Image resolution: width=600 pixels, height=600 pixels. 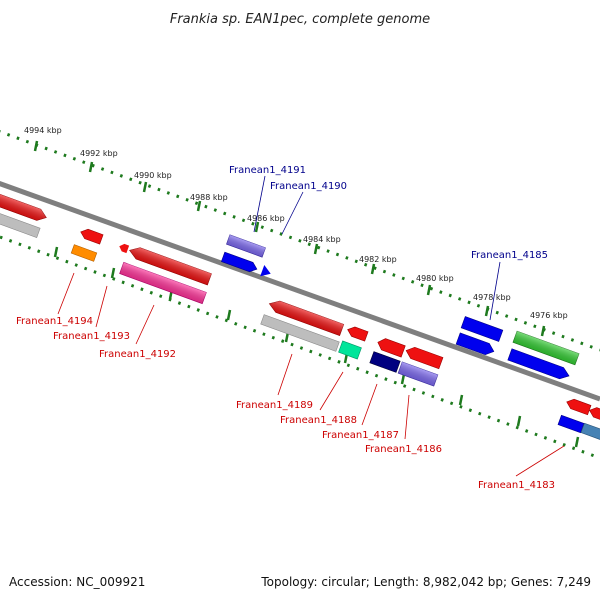 What do you see at coordinates (435, 278) in the screenshot?
I see `kbp-label-4980: 4980 kbp` at bounding box center [435, 278].